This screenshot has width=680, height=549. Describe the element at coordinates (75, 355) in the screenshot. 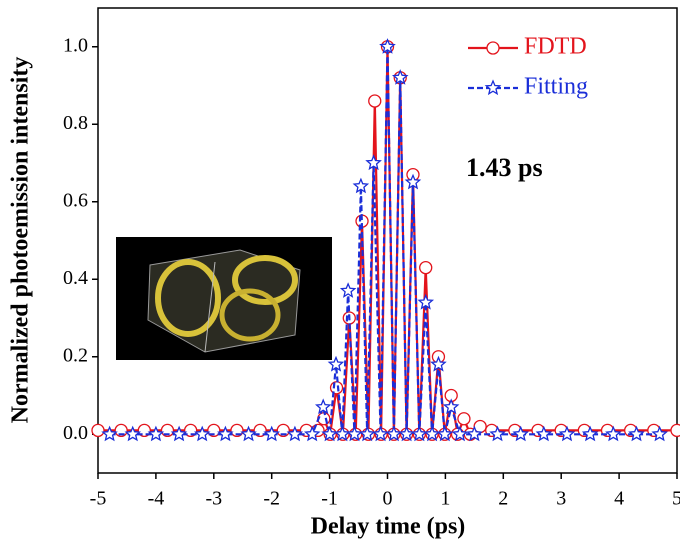

I see `y-tick-label: 0.2` at that location.